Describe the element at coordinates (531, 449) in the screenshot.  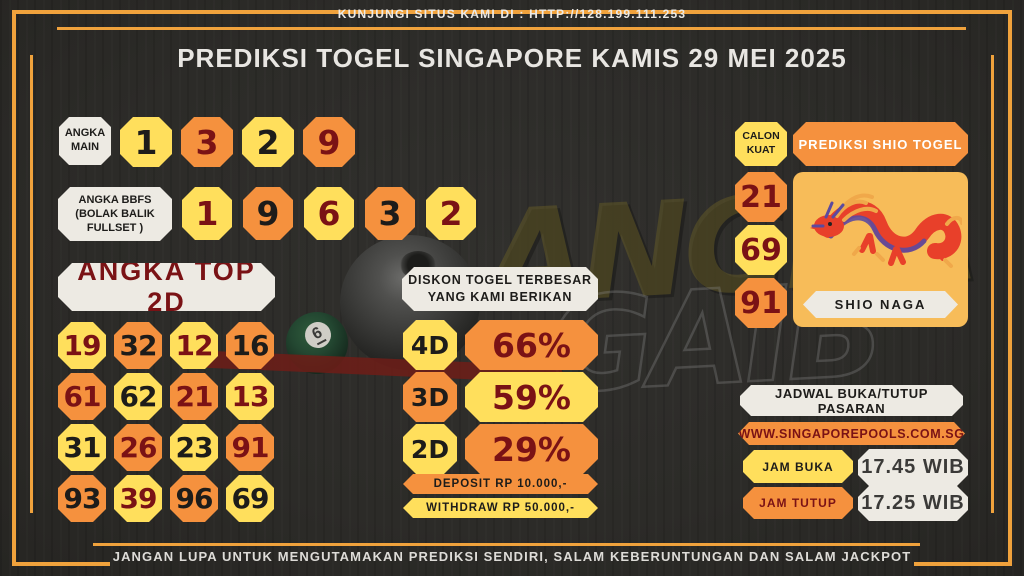
I see `discount-percent-value: 29%` at that location.